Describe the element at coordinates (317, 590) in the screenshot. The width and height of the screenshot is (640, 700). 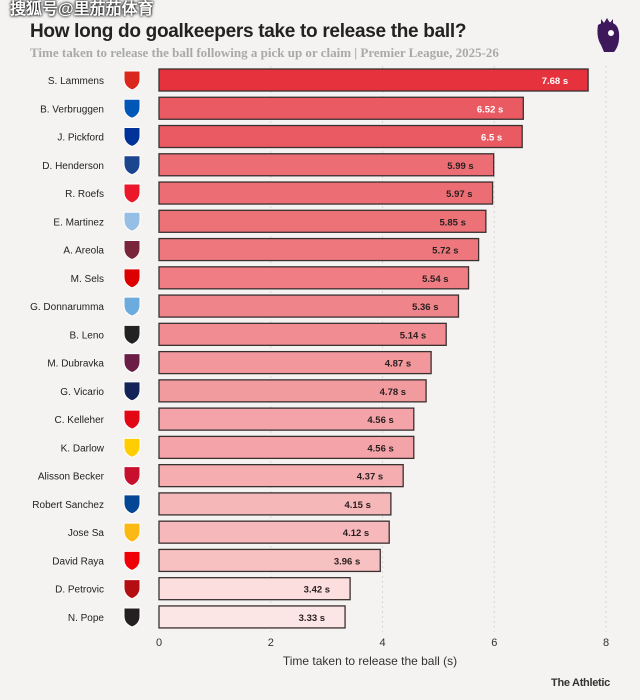
I see `data-label: 3.42 s` at that location.